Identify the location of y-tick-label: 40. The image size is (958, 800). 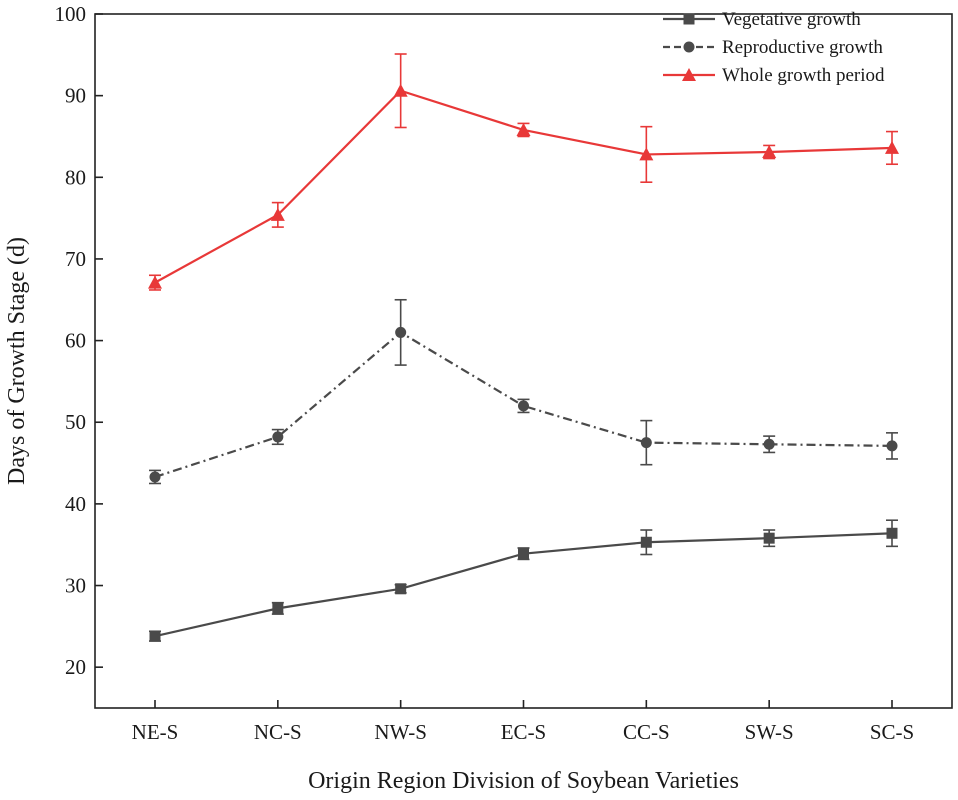
(75, 504).